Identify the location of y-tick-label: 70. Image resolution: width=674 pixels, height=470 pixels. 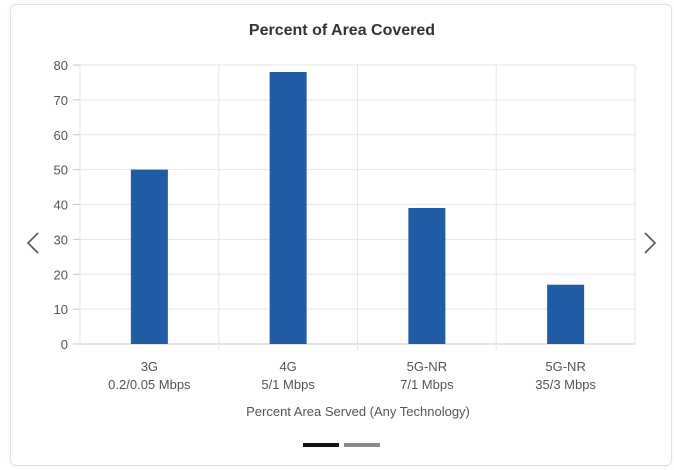
(61, 100).